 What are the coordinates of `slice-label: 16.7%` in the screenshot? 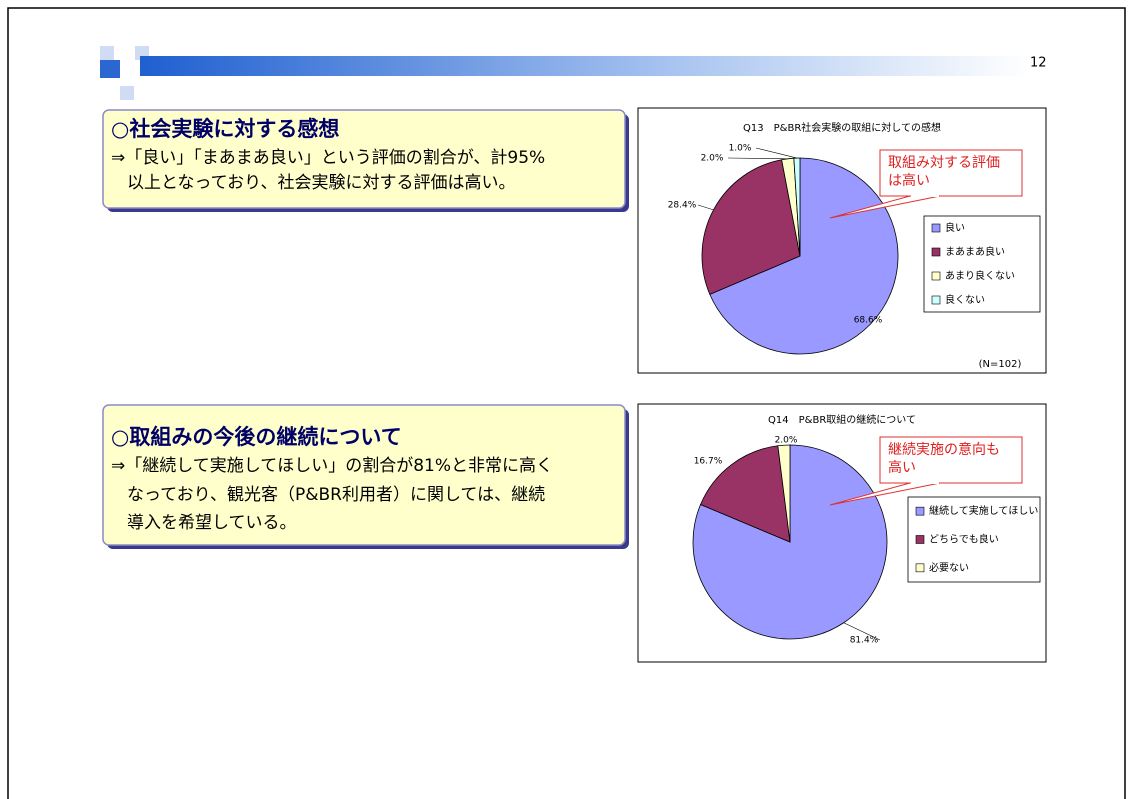 It's located at (708, 462).